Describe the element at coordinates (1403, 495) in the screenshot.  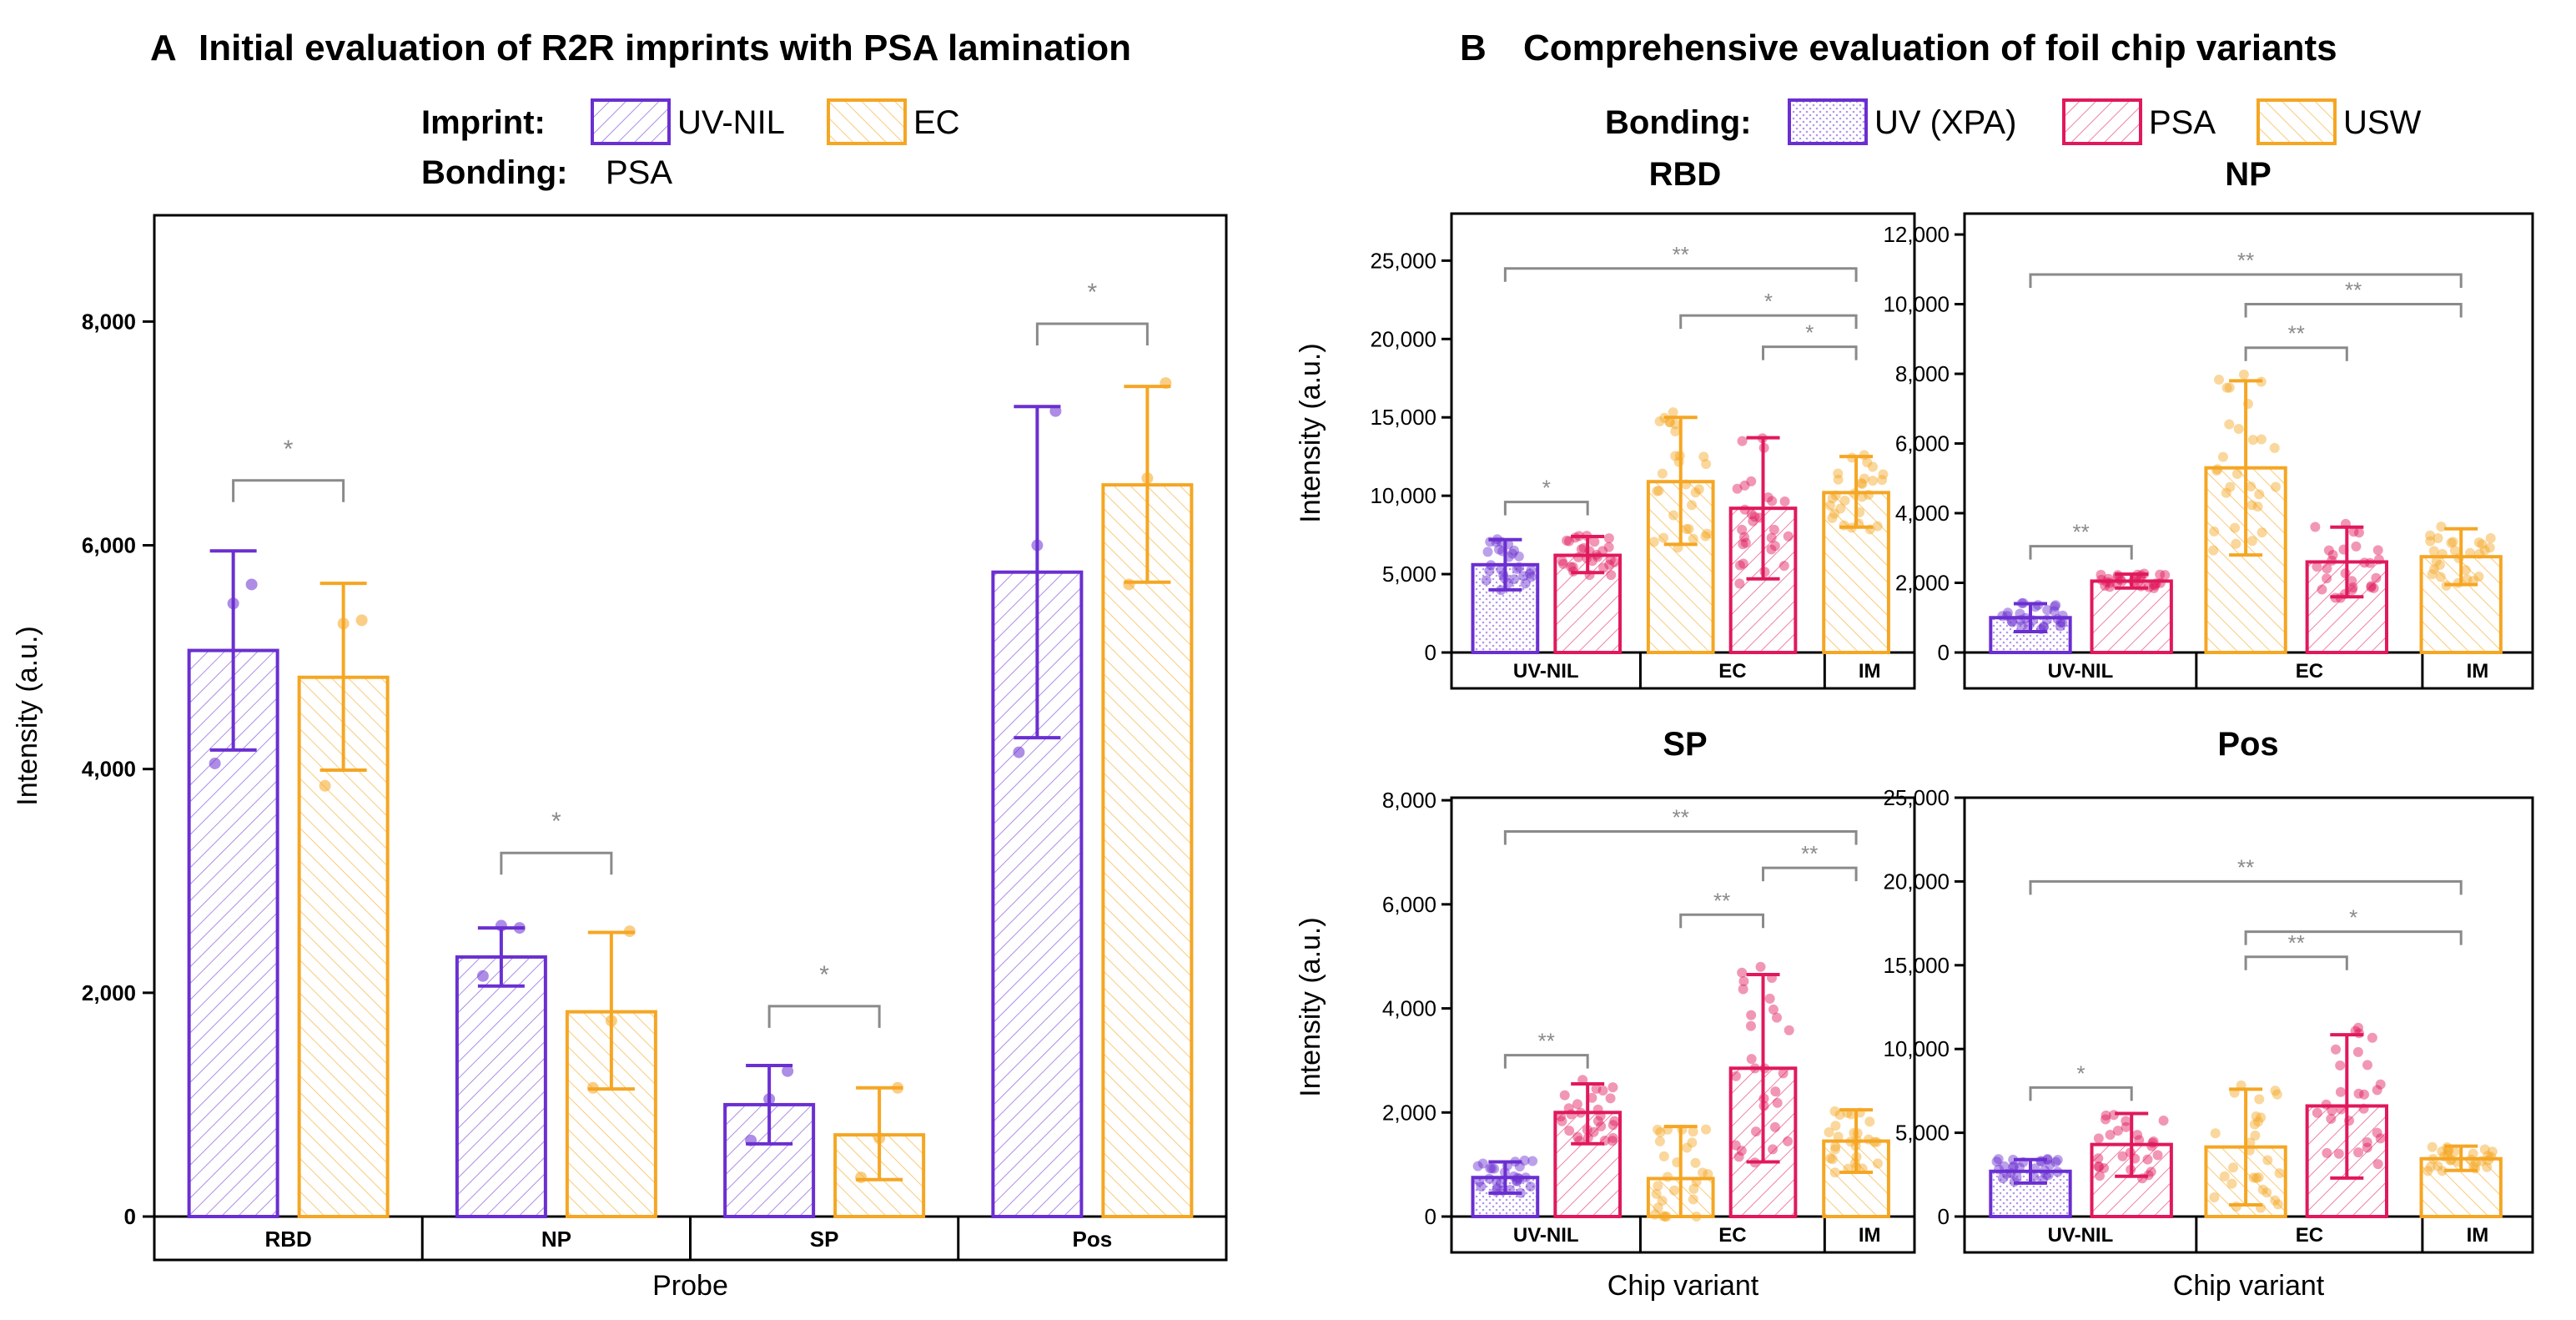
I see `y-tick-label: 10,000` at that location.